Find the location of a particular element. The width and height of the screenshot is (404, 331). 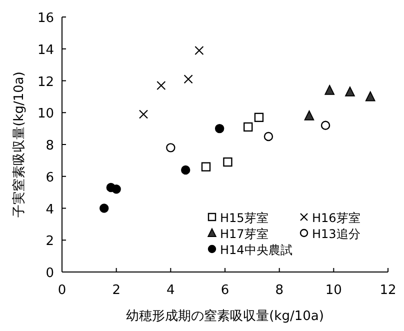

y-tick-label: 8 is located at coordinates (50, 146).